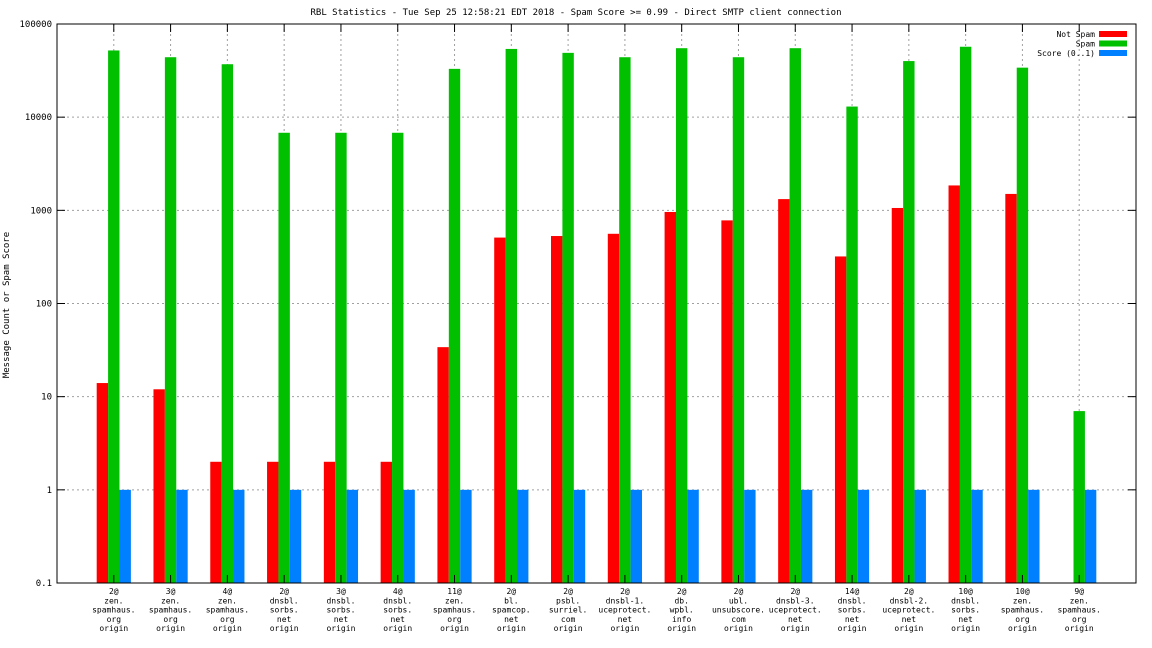  What do you see at coordinates (46, 398) in the screenshot?
I see `y-tick-label: 10` at bounding box center [46, 398].